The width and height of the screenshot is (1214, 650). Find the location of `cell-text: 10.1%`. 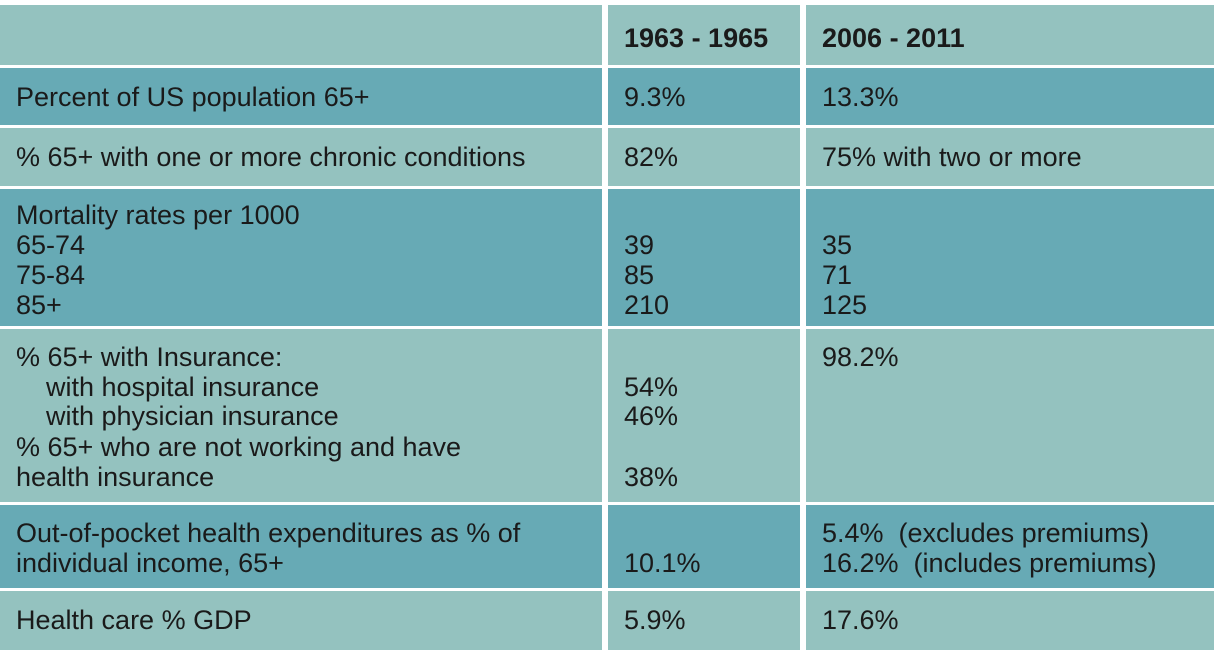

cell-text: 10.1% is located at coordinates (662, 563).